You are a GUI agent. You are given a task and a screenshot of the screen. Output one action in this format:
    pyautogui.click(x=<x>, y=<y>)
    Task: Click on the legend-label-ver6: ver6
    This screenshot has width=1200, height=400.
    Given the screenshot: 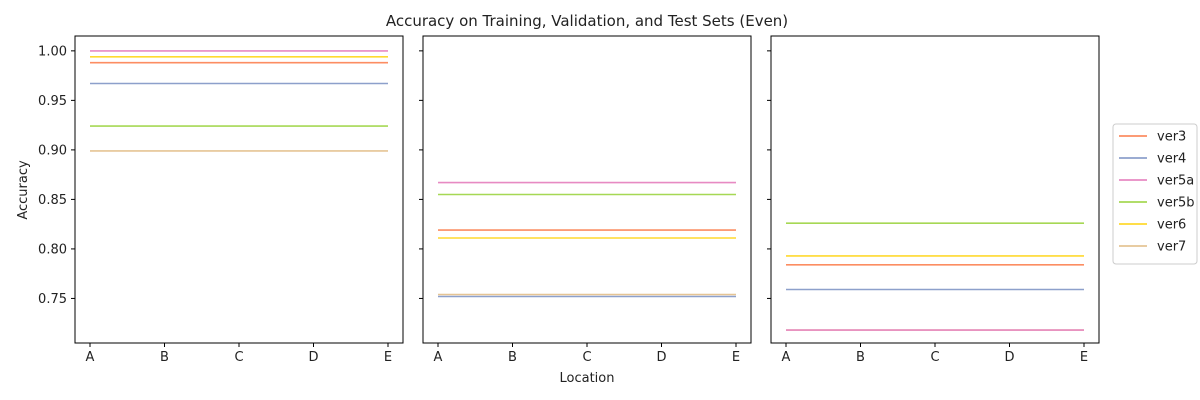 What is the action you would take?
    pyautogui.click(x=1171, y=225)
    